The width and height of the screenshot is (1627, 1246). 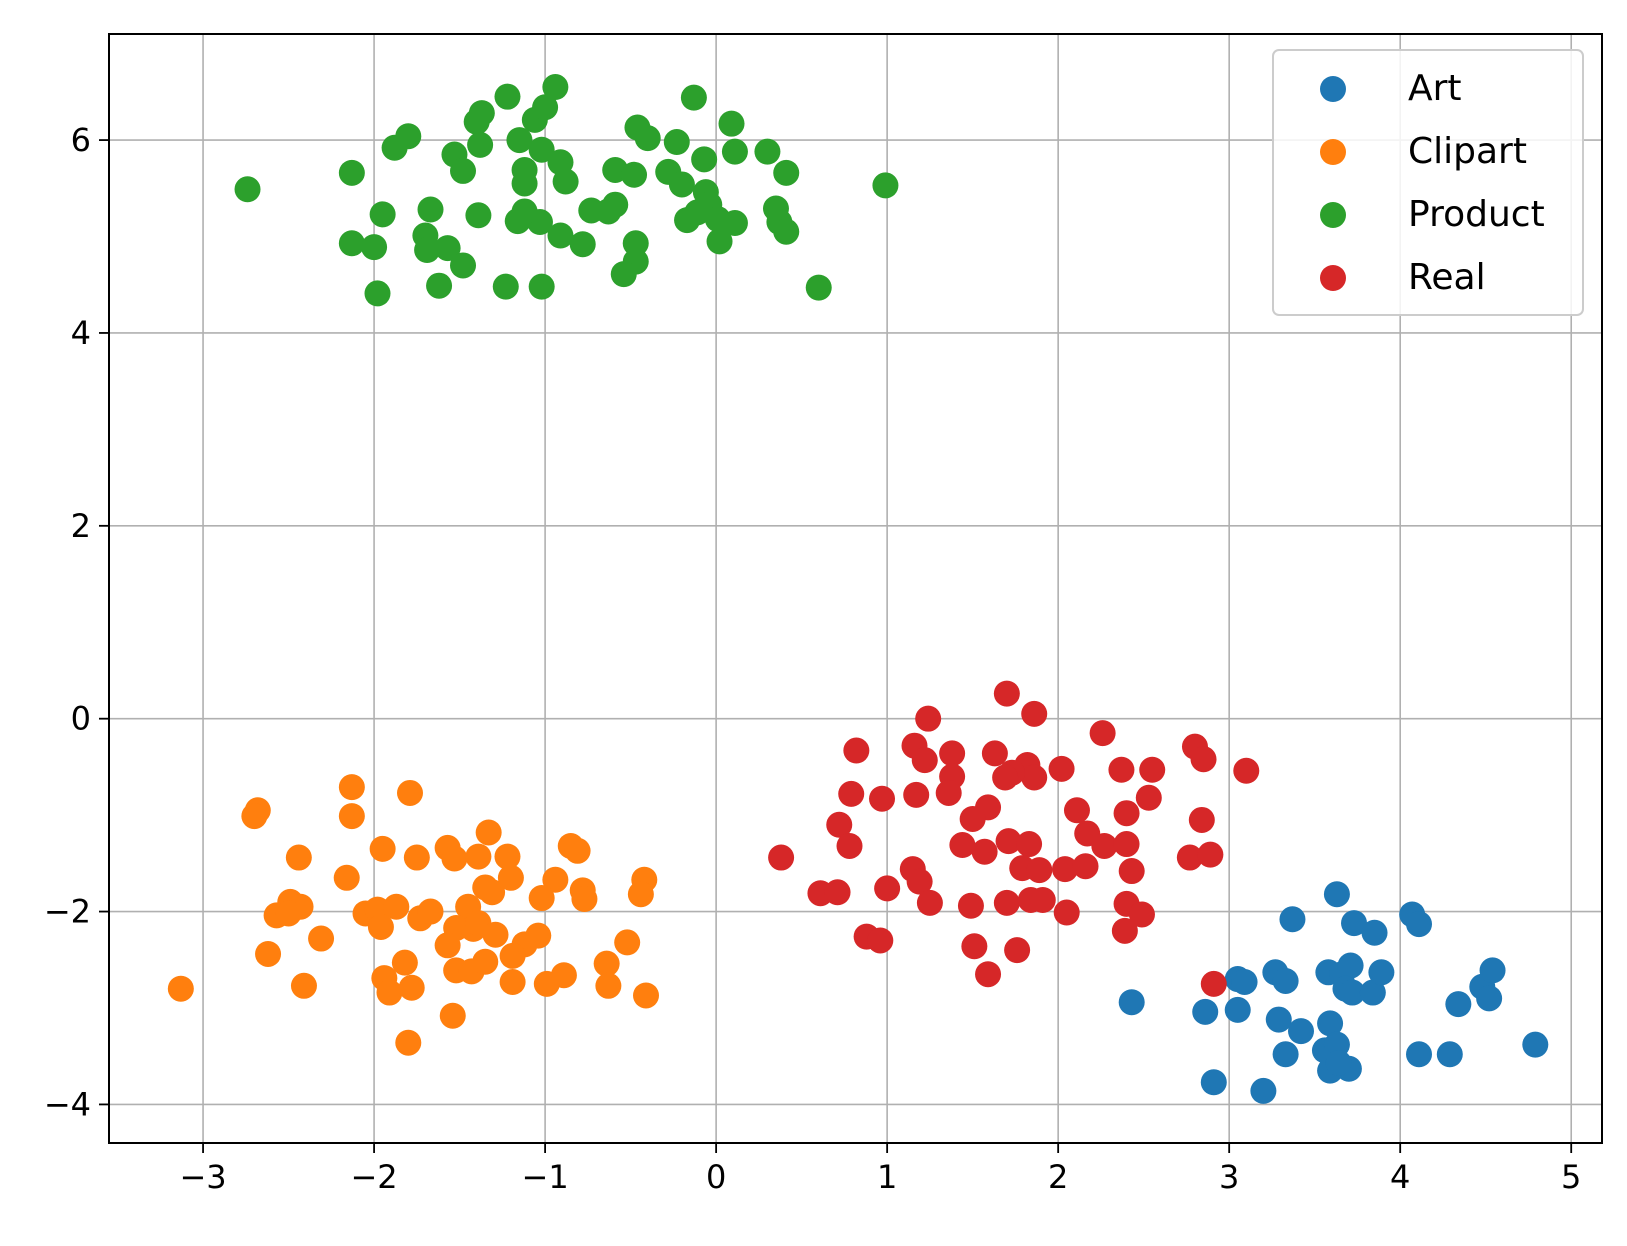 I want to click on y-tick-label: −2, so click(x=67, y=912).